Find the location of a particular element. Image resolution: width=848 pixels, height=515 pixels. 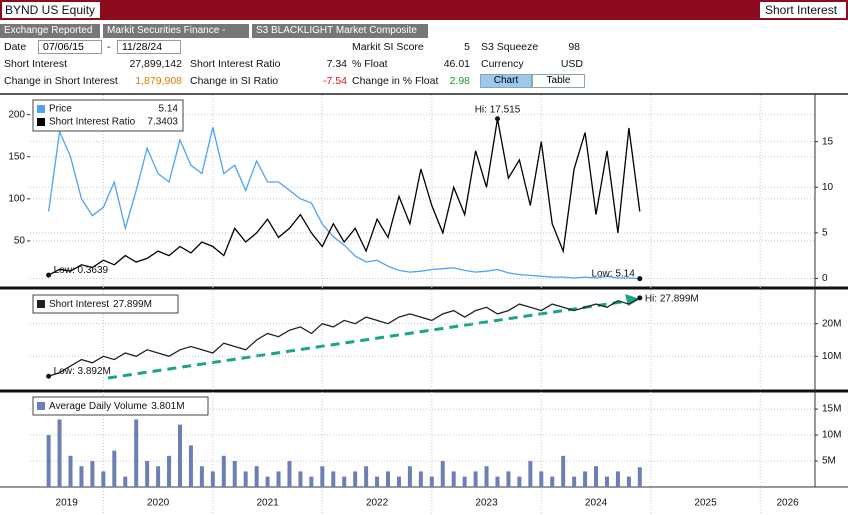

extreme-label: Low: 3.892M is located at coordinates (82, 371).